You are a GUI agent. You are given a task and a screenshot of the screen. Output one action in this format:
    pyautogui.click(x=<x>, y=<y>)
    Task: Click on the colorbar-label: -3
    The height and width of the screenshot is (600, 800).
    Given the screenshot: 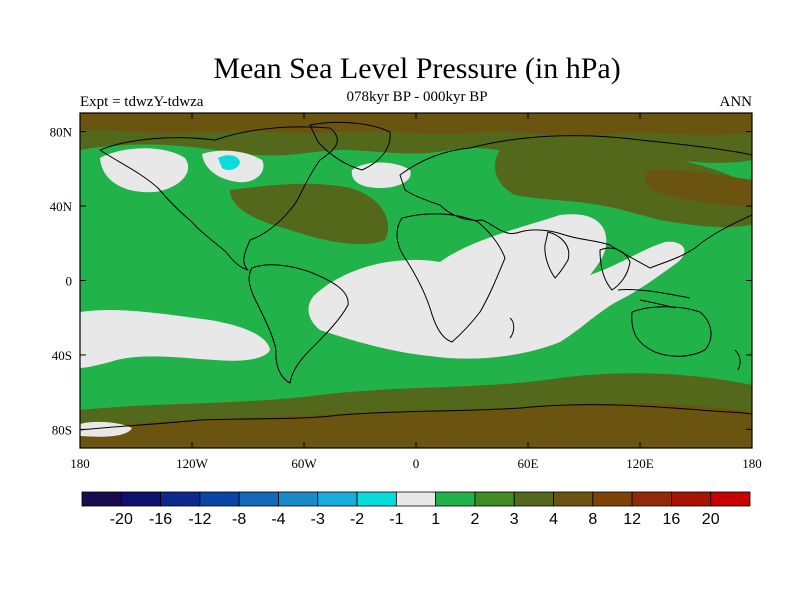 What is the action you would take?
    pyautogui.click(x=318, y=519)
    